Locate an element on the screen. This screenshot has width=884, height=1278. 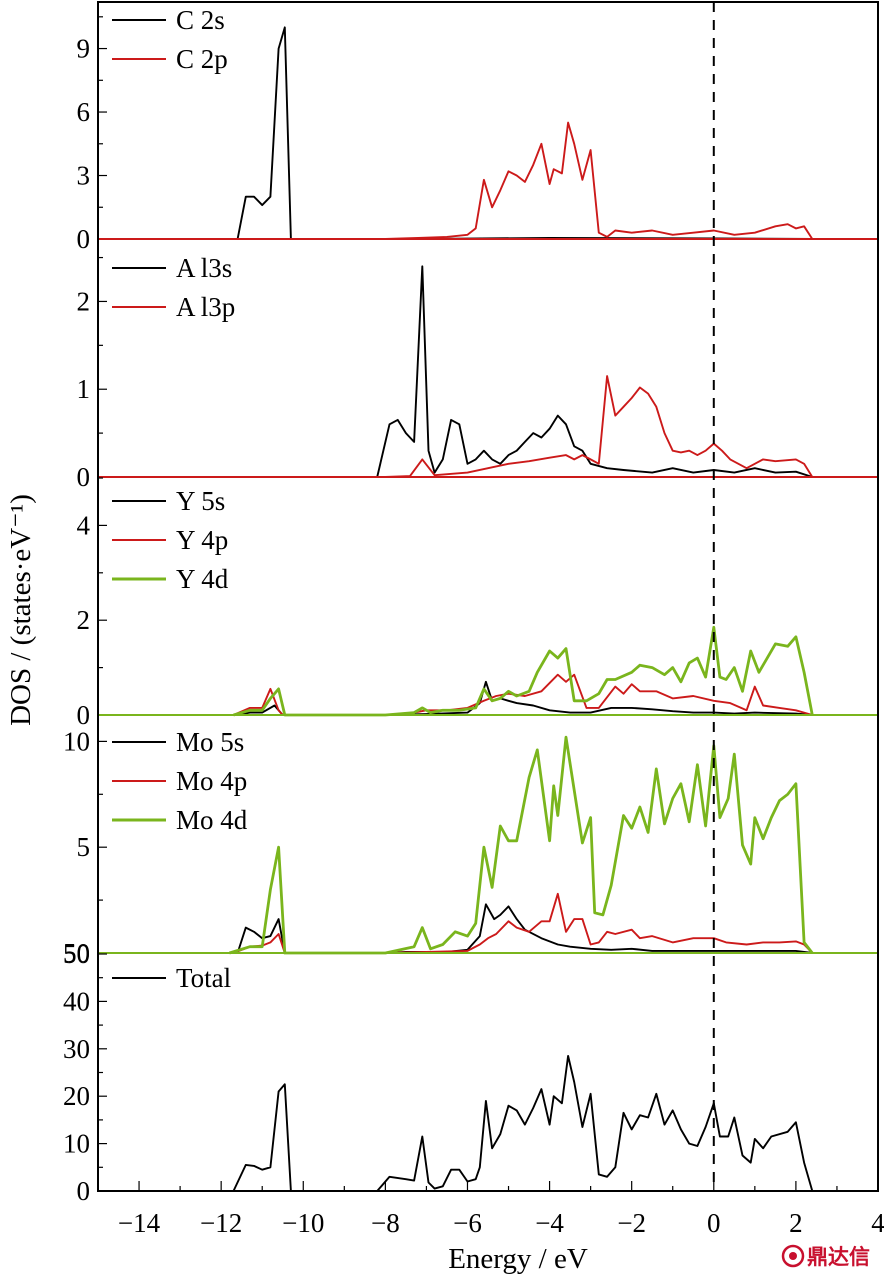
y-tick-label: 4 is located at coordinates (84, 525).